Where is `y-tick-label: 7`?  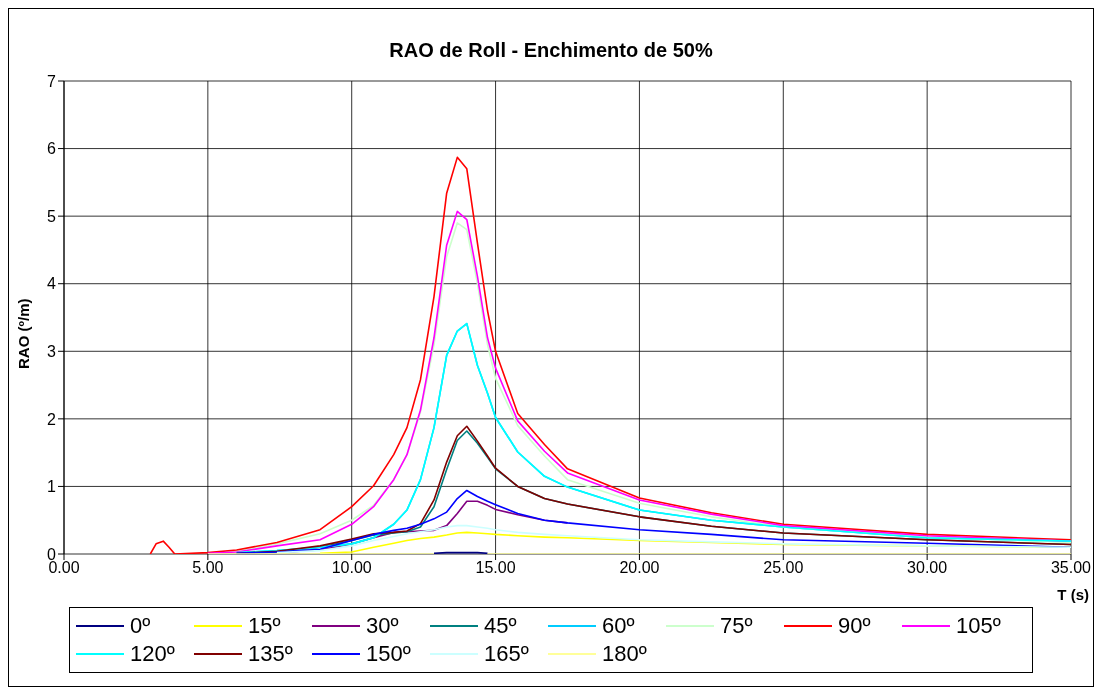
y-tick-label: 7 is located at coordinates (52, 81).